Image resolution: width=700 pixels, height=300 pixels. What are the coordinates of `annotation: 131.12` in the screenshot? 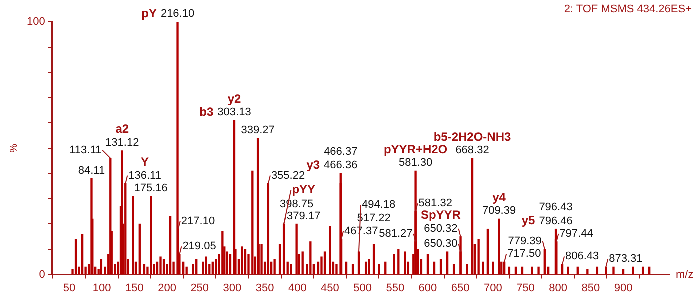 It's located at (123, 142).